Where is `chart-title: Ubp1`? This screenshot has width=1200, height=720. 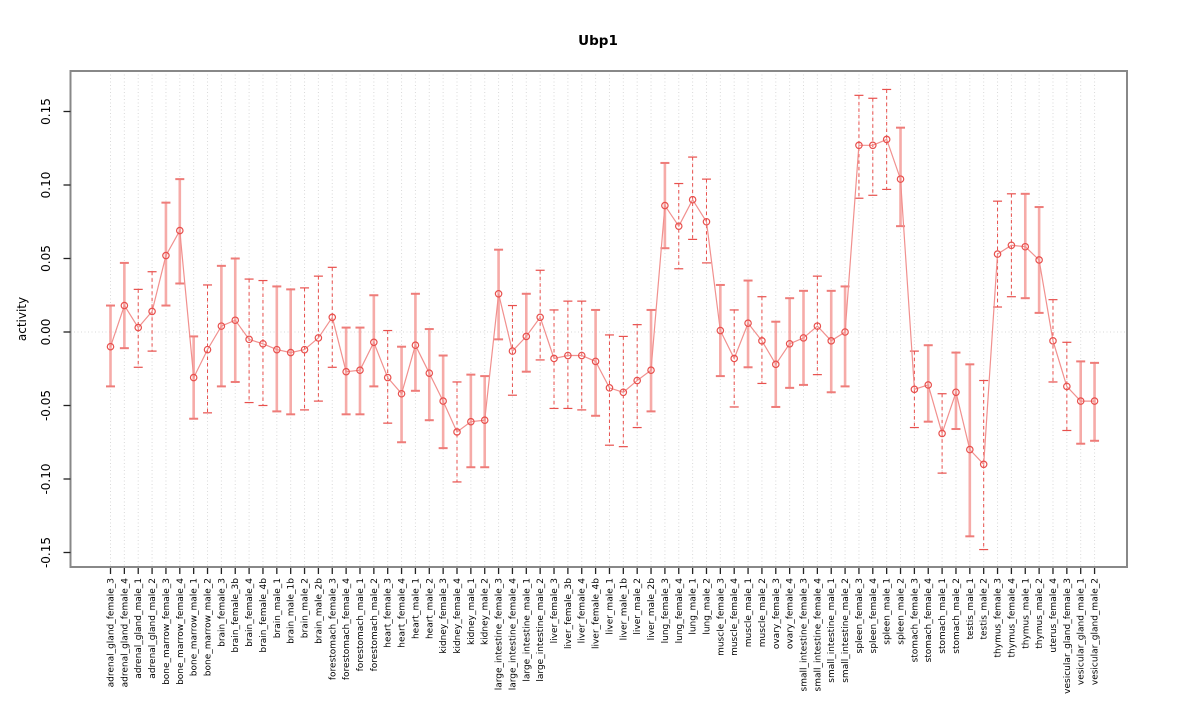 chart-title: Ubp1 is located at coordinates (598, 41).